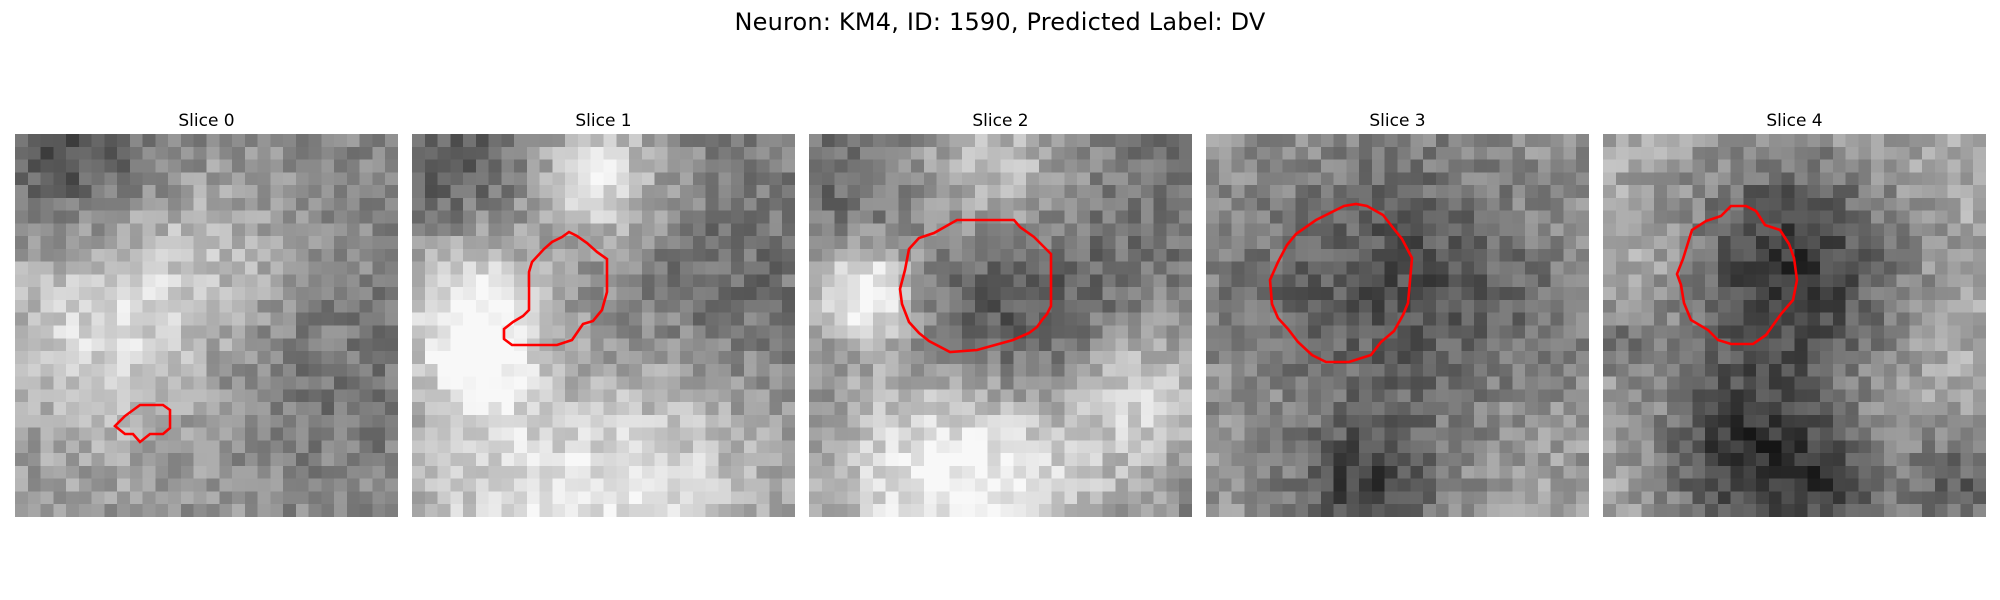 The image size is (2000, 600). I want to click on slice-title: Slice 0, so click(206, 121).